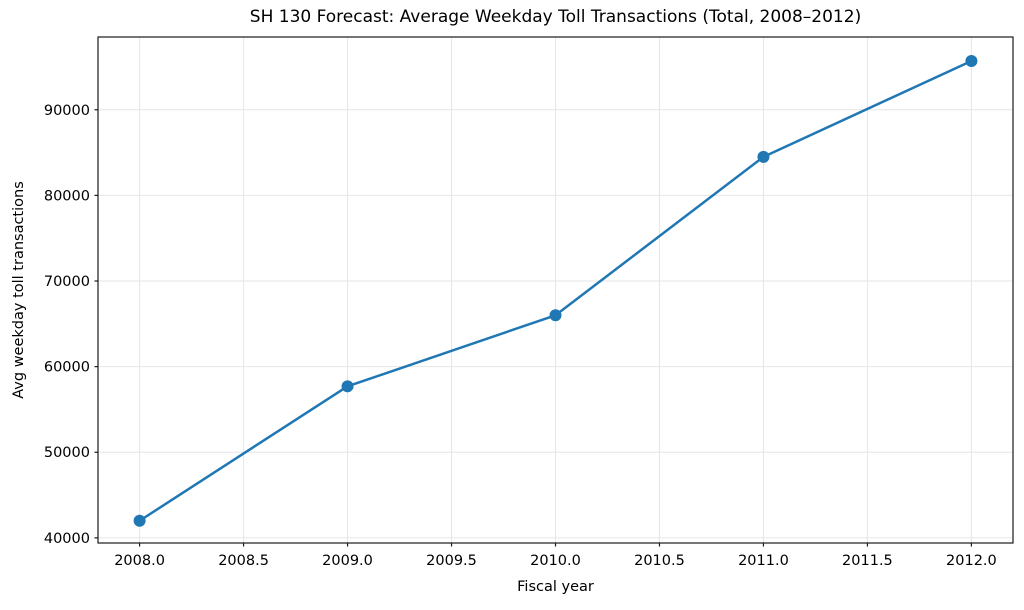  What do you see at coordinates (347, 561) in the screenshot?
I see `x-tick-label: 2009.0` at bounding box center [347, 561].